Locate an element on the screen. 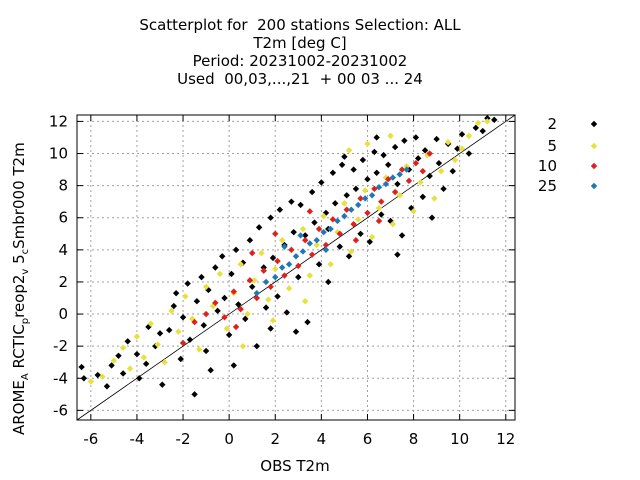 Image resolution: width=640 pixels, height=480 pixels. title-line-2: T2m [deg C] is located at coordinates (300, 43).